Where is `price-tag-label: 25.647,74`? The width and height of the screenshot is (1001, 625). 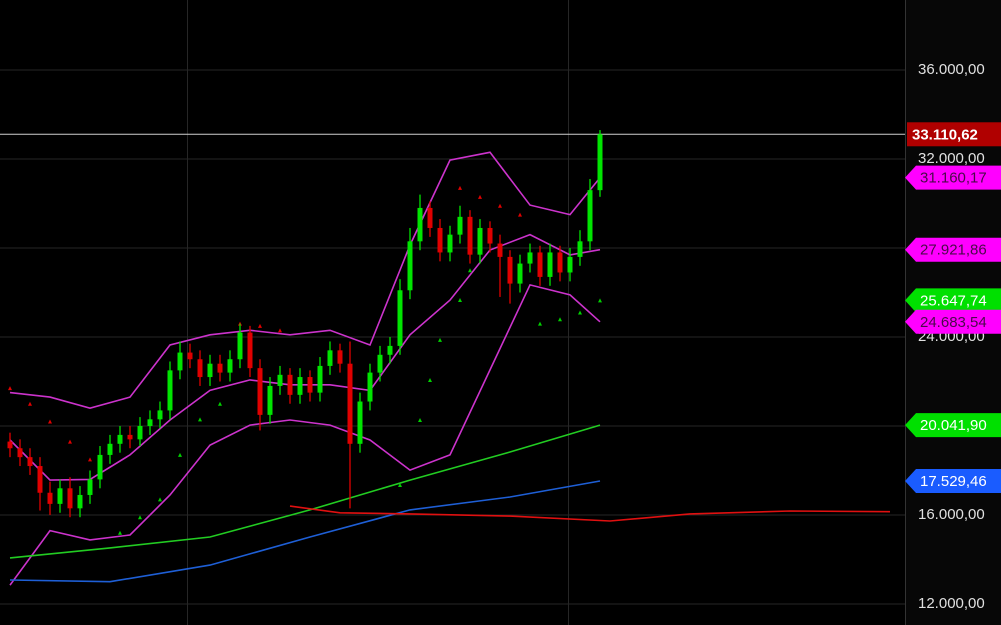
price-tag-label: 25.647,74 is located at coordinates (953, 300).